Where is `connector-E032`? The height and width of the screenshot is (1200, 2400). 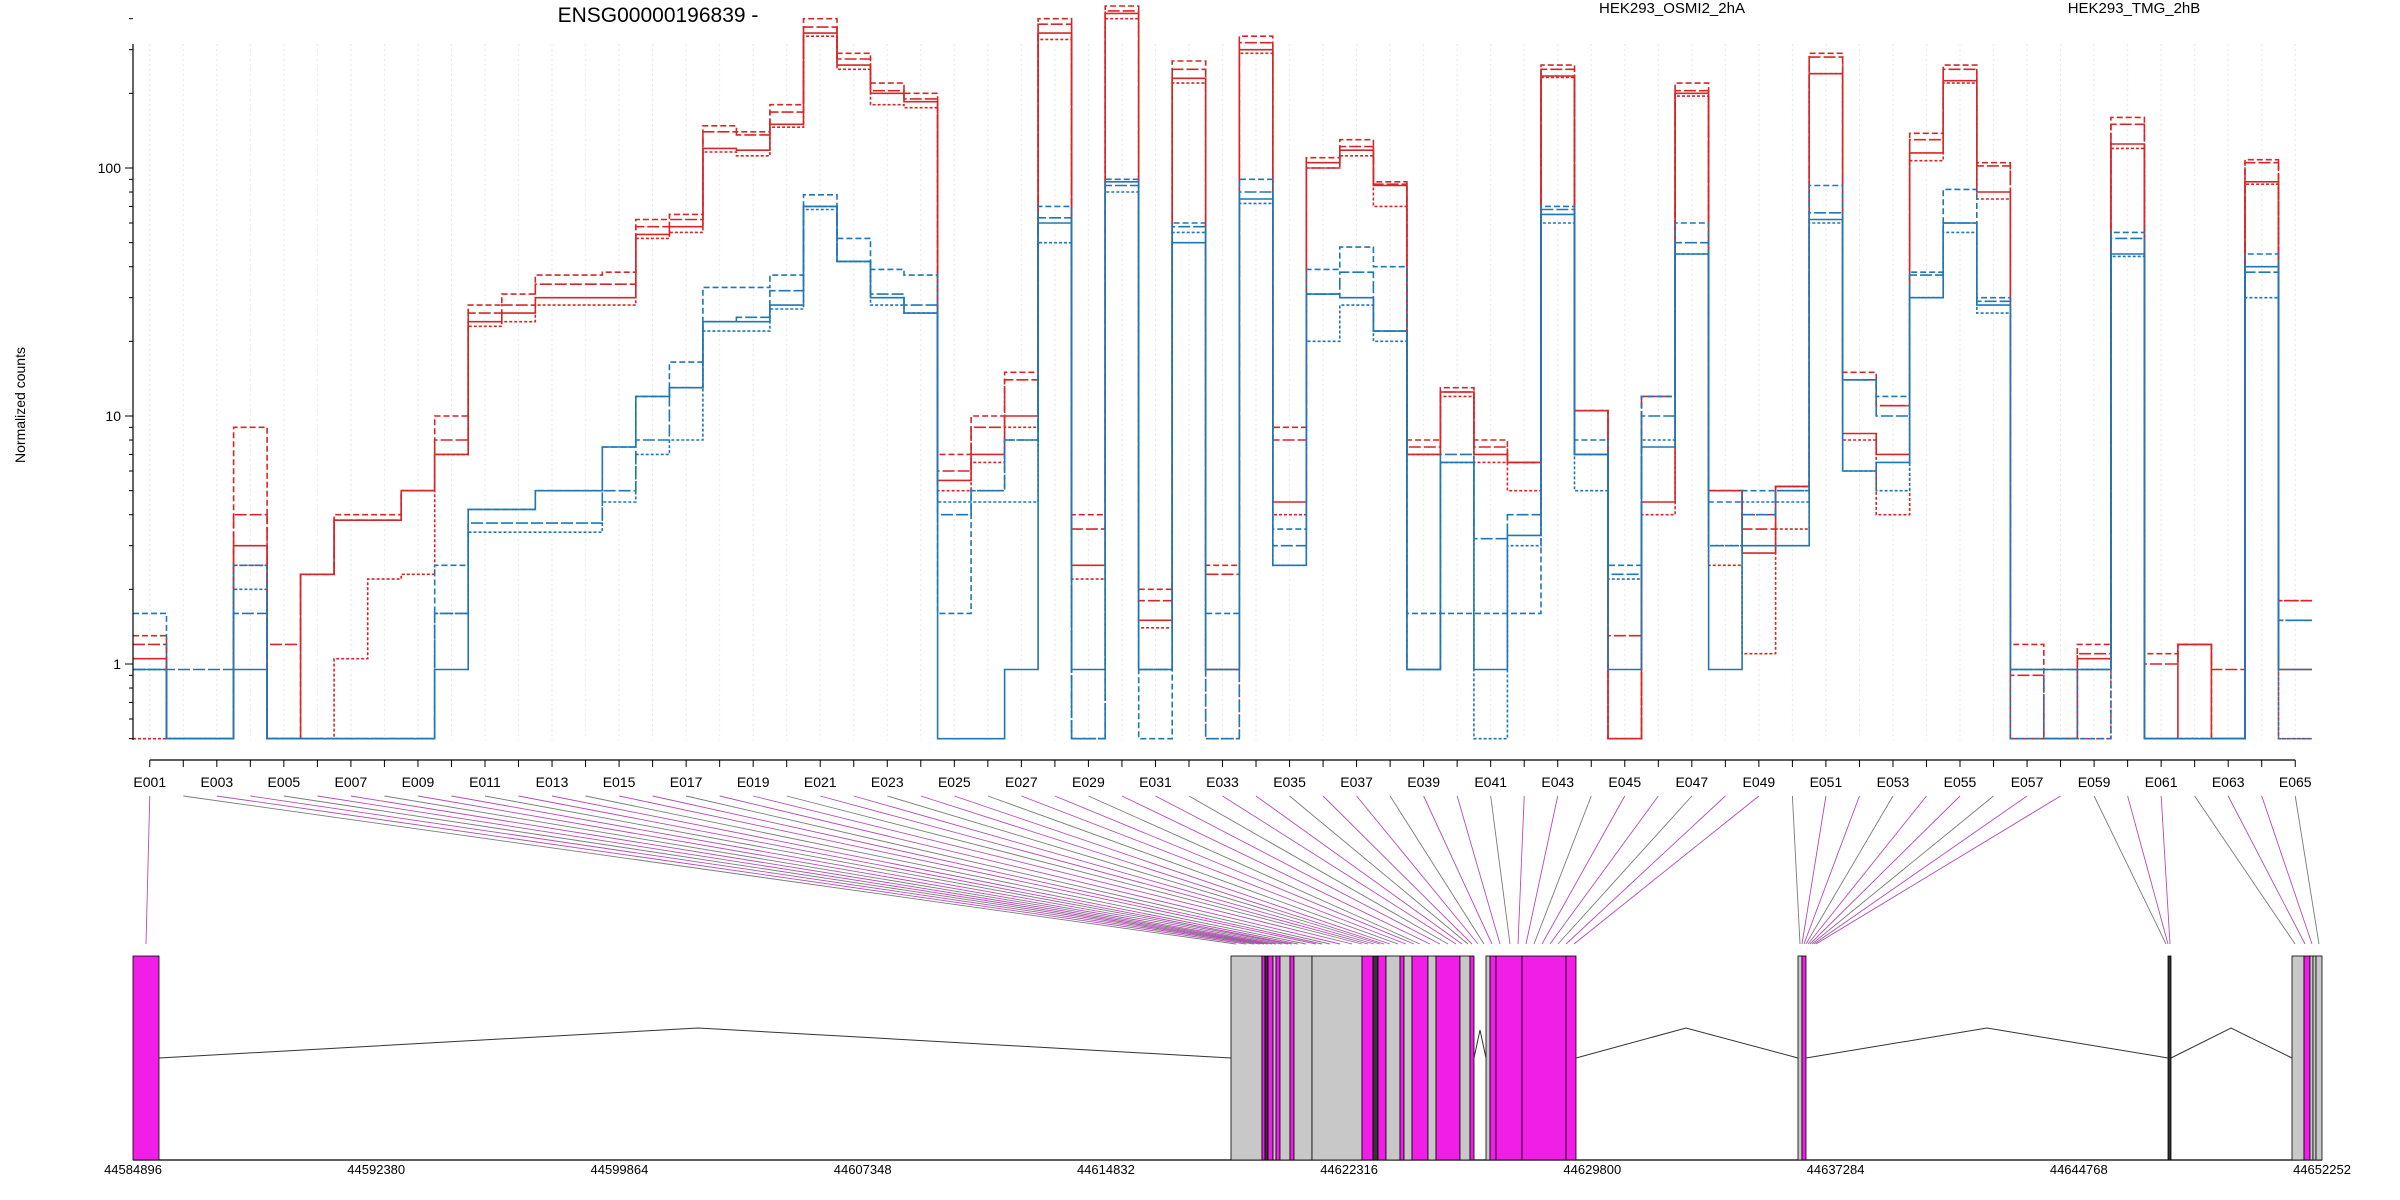 connector-E032 is located at coordinates (1318, 870).